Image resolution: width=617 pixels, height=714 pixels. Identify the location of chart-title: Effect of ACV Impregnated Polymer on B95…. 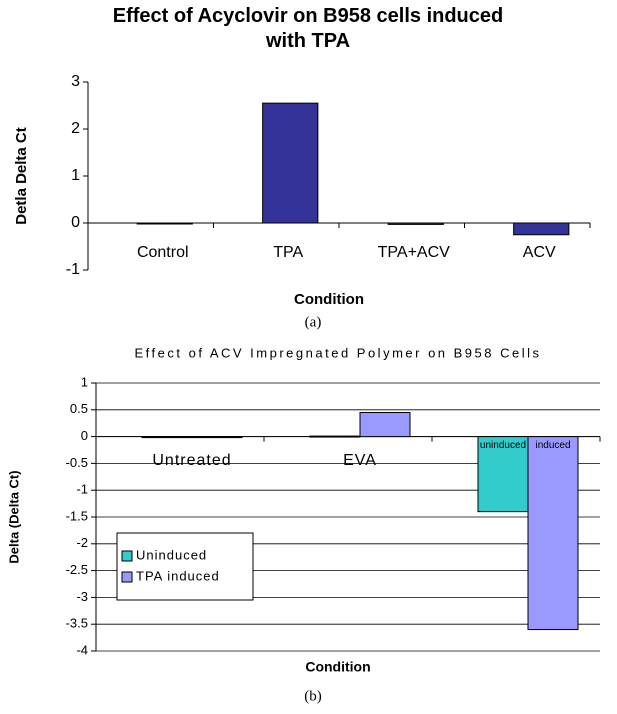
(337, 352).